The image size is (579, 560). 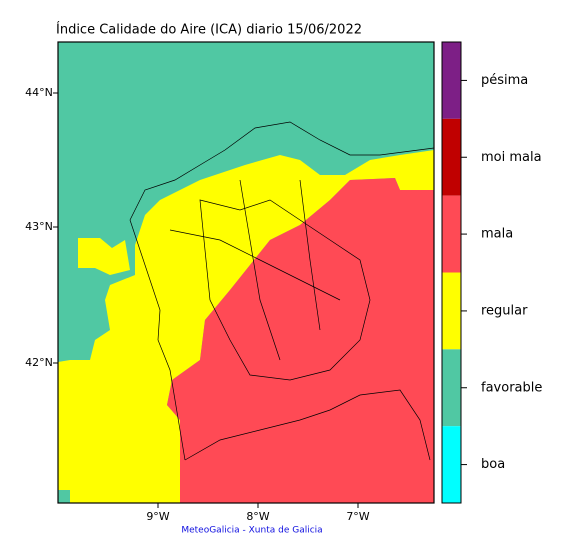 What do you see at coordinates (257, 516) in the screenshot?
I see `lon-label: 8°W` at bounding box center [257, 516].